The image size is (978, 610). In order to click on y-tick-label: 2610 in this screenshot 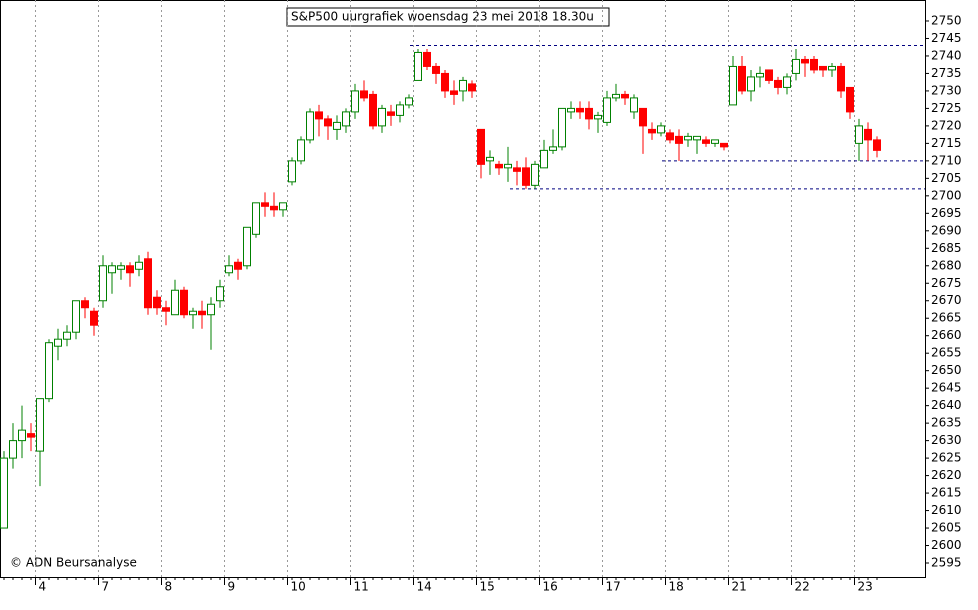, I will do `click(946, 510)`.